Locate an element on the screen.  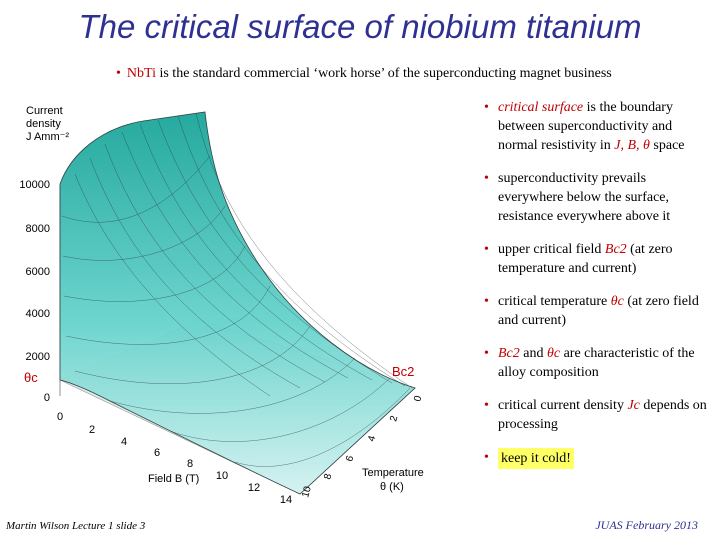
svg-text: Current is located at coordinates (44, 111).